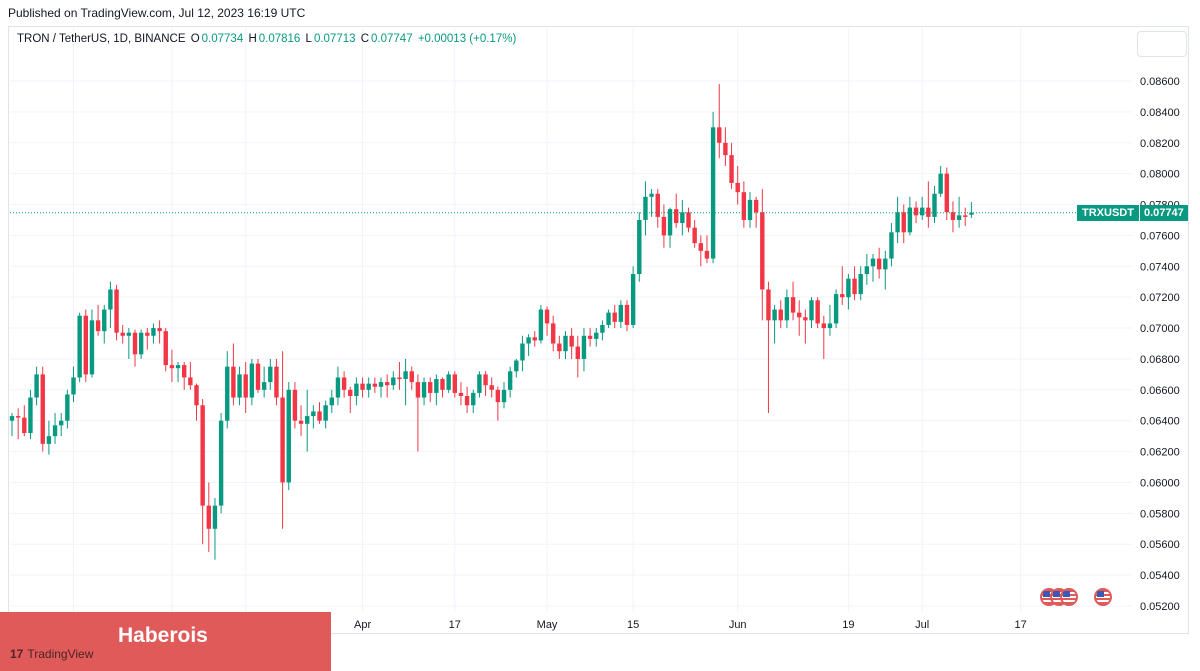 This screenshot has width=1200, height=671. Describe the element at coordinates (1162, 44) in the screenshot. I see `scale-settings-box` at that location.